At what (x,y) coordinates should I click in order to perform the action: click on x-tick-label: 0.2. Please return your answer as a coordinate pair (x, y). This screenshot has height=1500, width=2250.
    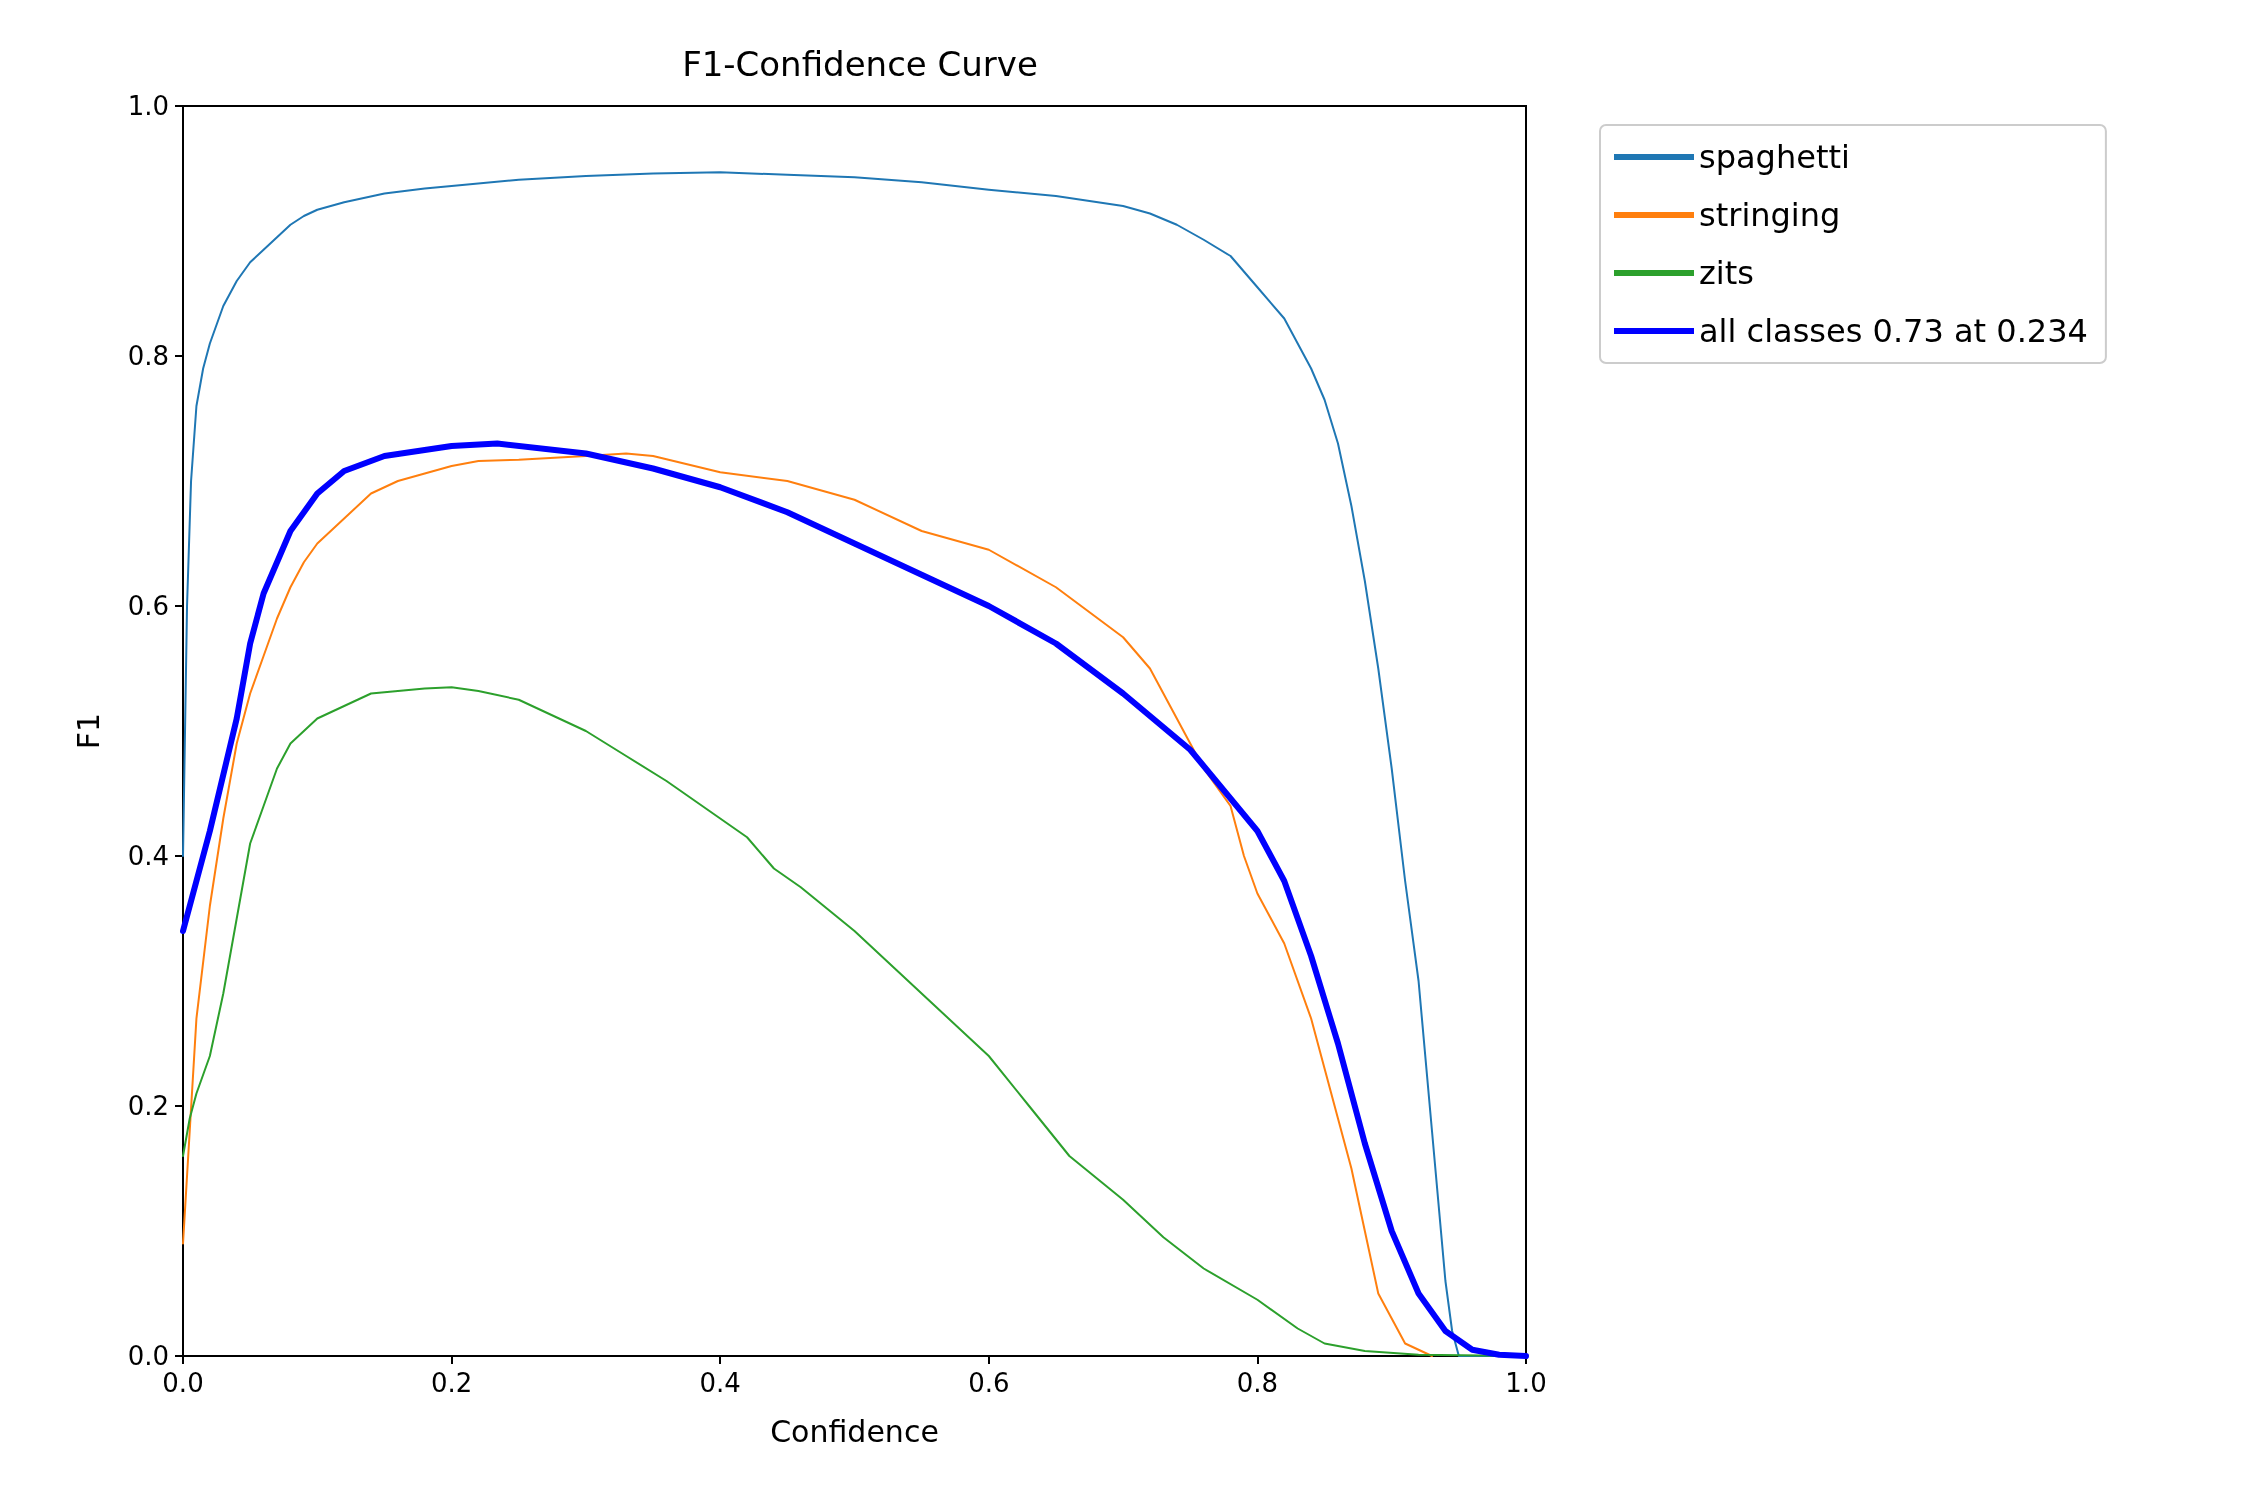
    Looking at the image, I should click on (451, 1383).